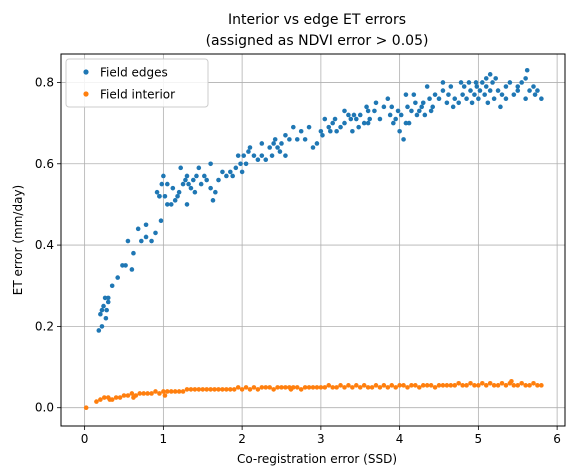 This screenshot has height=476, width=567. I want to click on chart-title: Interior vs edge ET errors, so click(317, 20).